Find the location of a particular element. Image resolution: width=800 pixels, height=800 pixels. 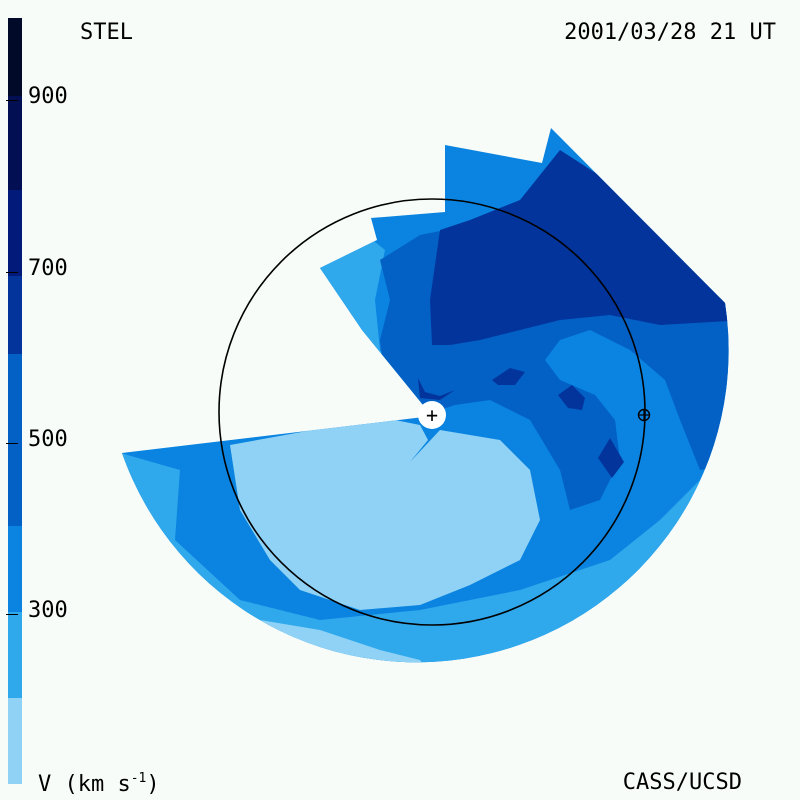

sun-marker is located at coordinates (432, 415).